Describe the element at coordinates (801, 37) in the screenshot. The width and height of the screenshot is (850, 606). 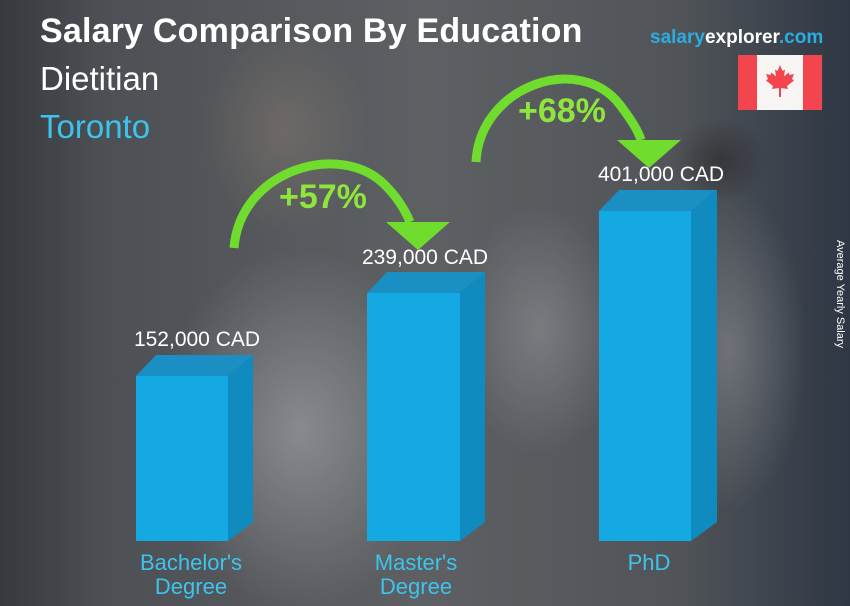
I see `brand-part-com: .com` at that location.